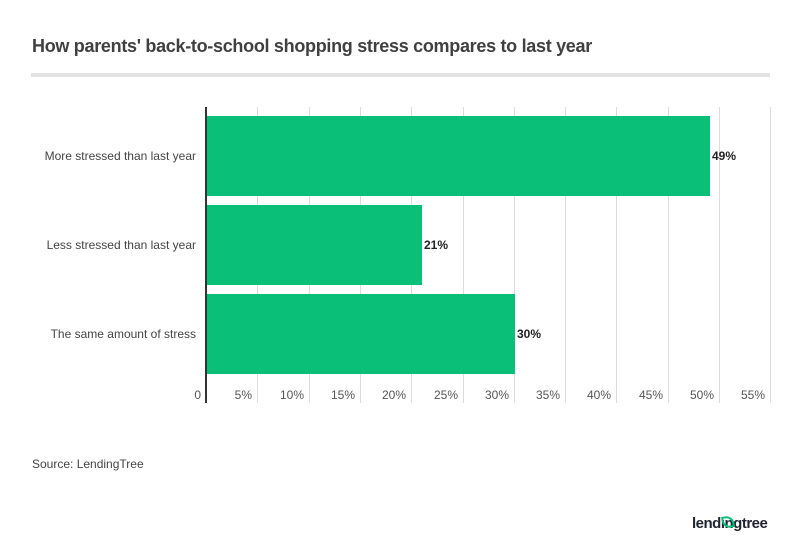 This screenshot has height=558, width=800. I want to click on x-tick-label: 55%, so click(752, 395).